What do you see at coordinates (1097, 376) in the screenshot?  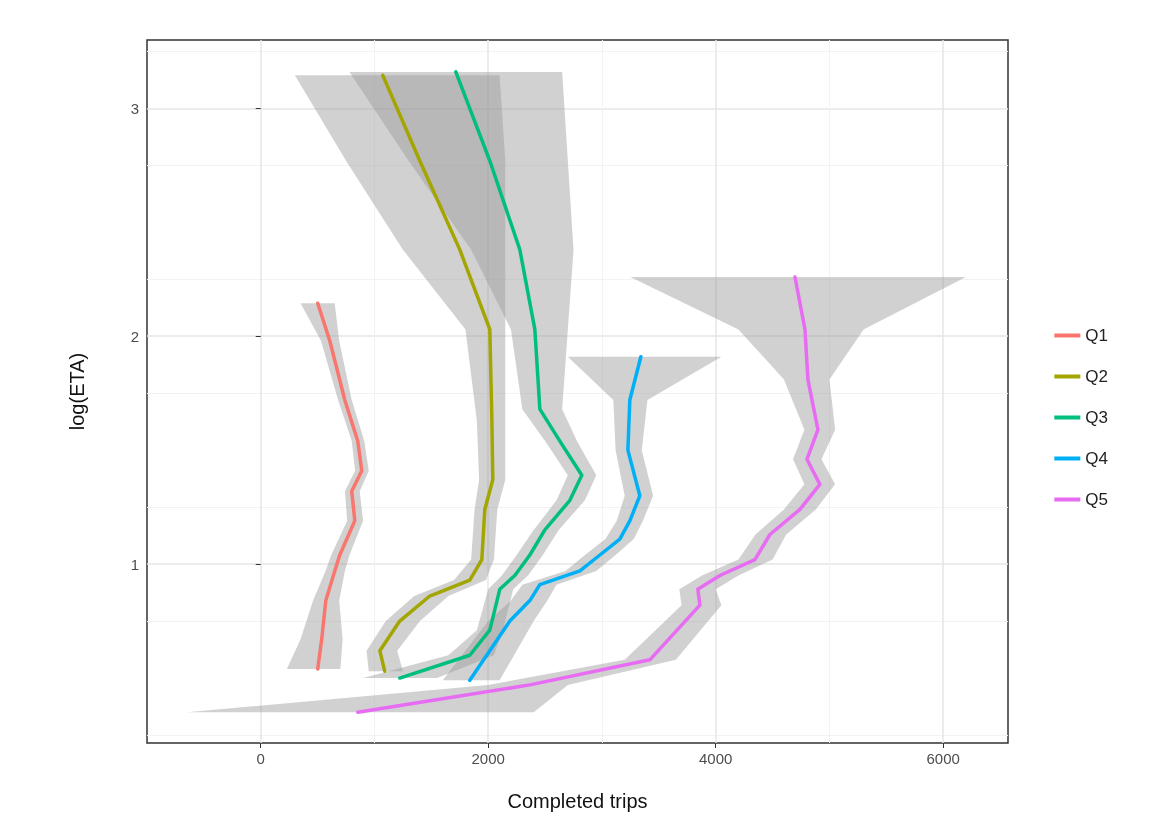 I see `legend-label: Q2` at bounding box center [1097, 376].